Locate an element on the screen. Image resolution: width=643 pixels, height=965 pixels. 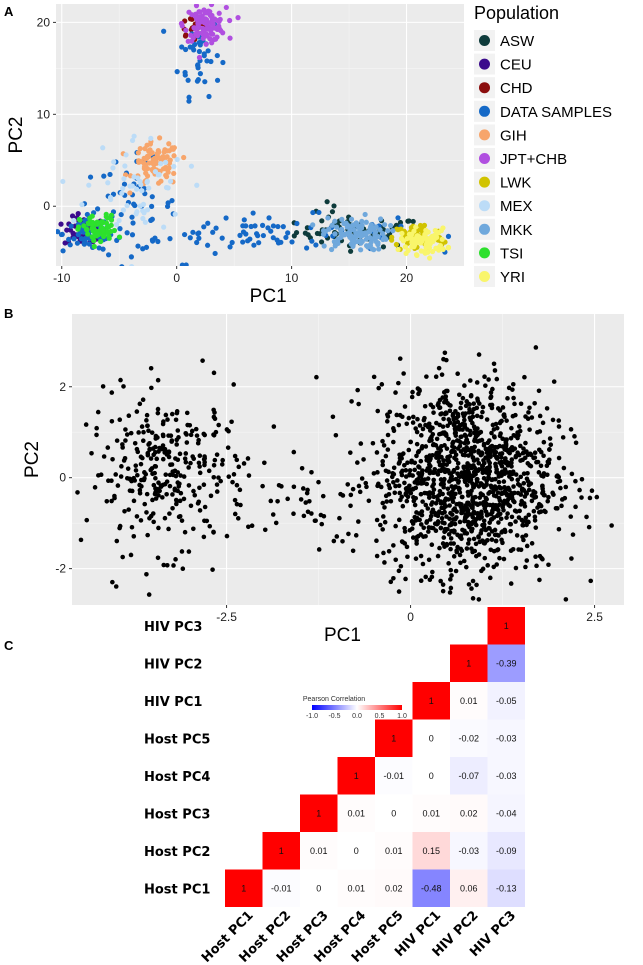
heatmap-cell is located at coordinates (356, 813).